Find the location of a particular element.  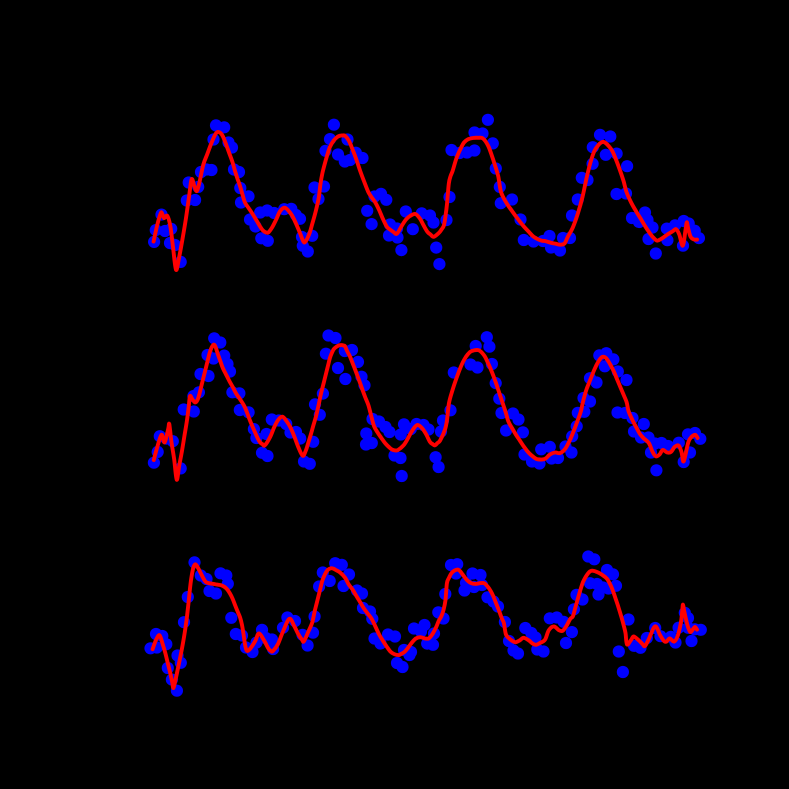

panel-top is located at coordinates (427, 192).